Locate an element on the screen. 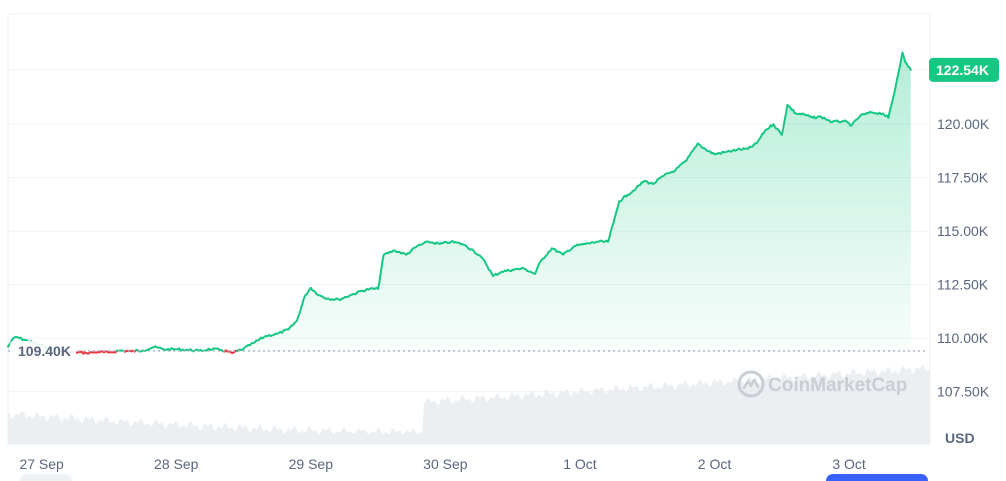 The width and height of the screenshot is (1006, 481). x-tick-label: 3 Oct is located at coordinates (849, 464).